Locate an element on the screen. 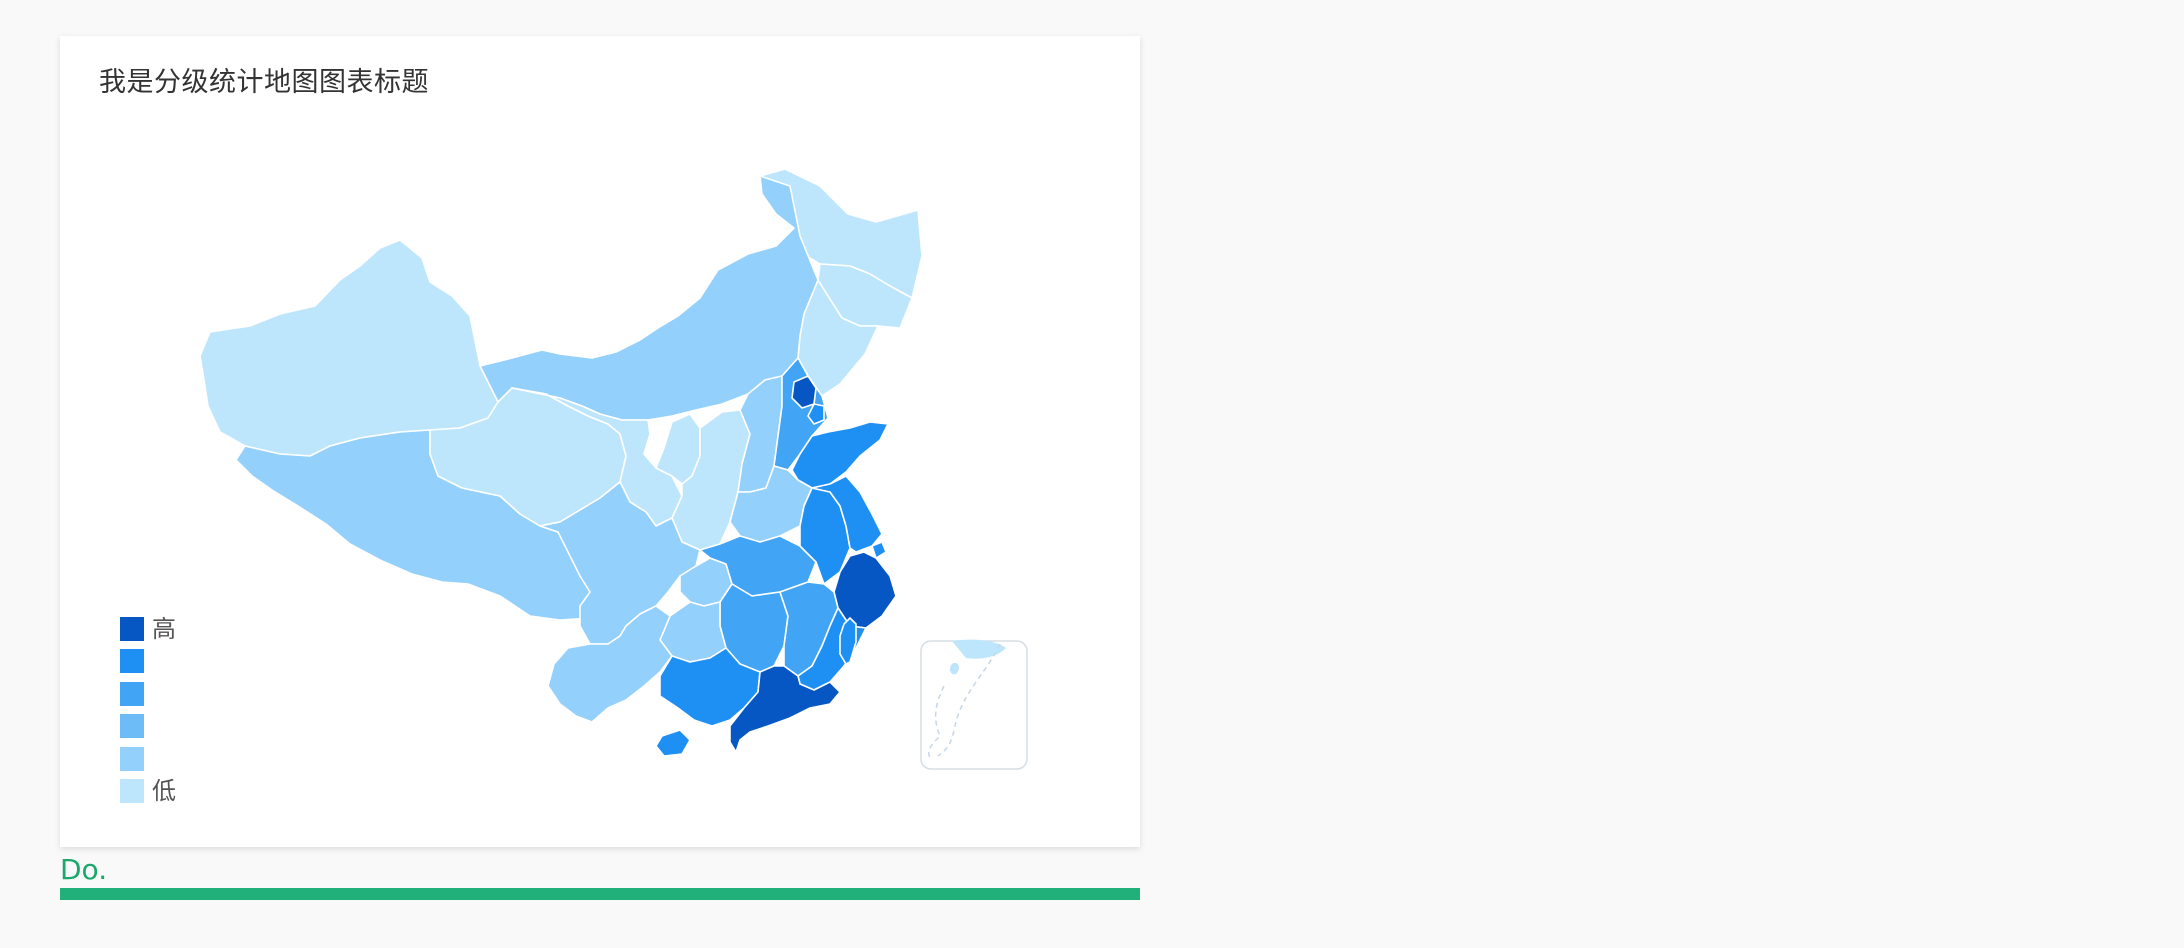  region-Yunnan is located at coordinates (610, 664).